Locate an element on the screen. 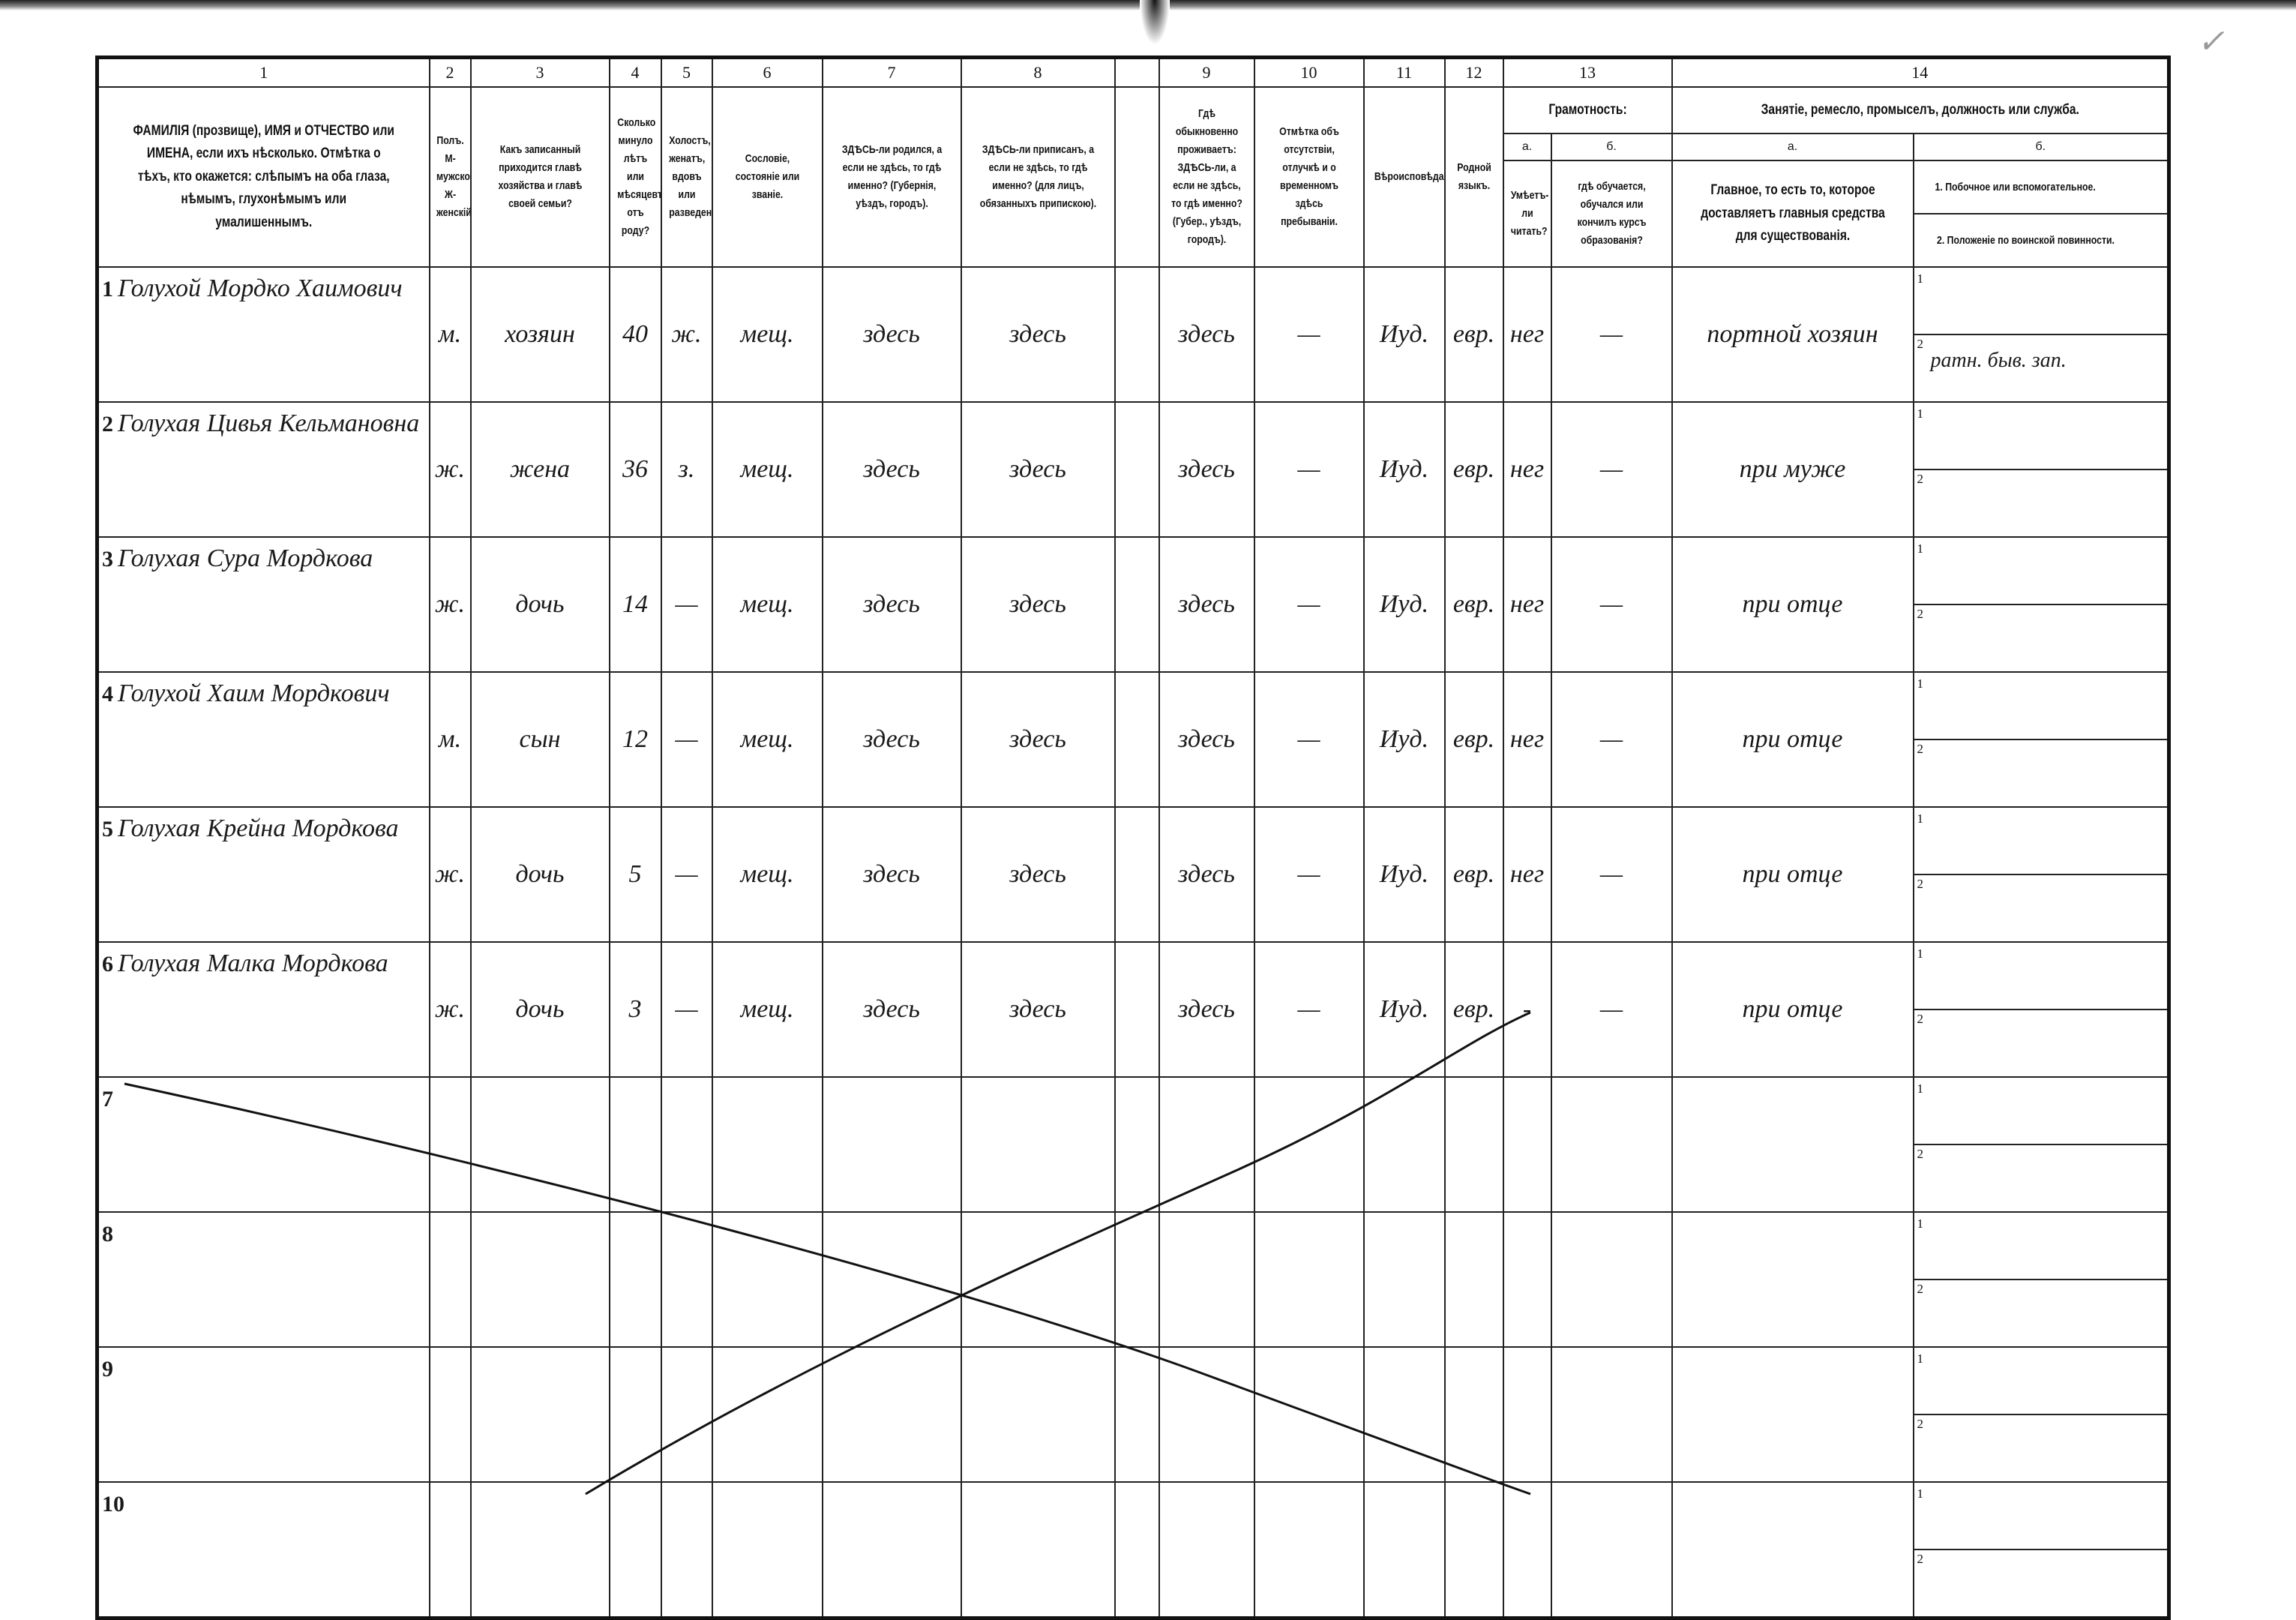 The height and width of the screenshot is (1620, 2296). header-language: Родной языкъ. is located at coordinates (1473, 177).